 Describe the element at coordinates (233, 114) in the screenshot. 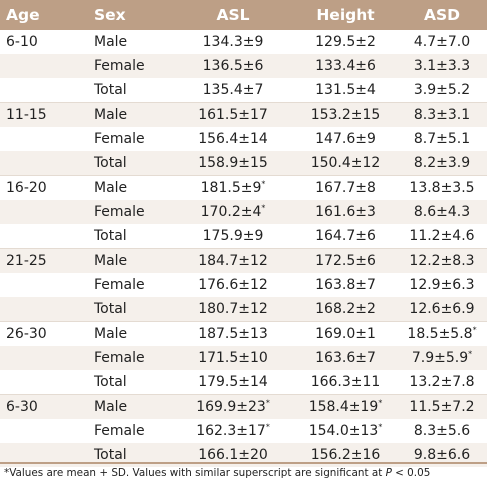

I see `asl-cell: 161.5±17` at that location.